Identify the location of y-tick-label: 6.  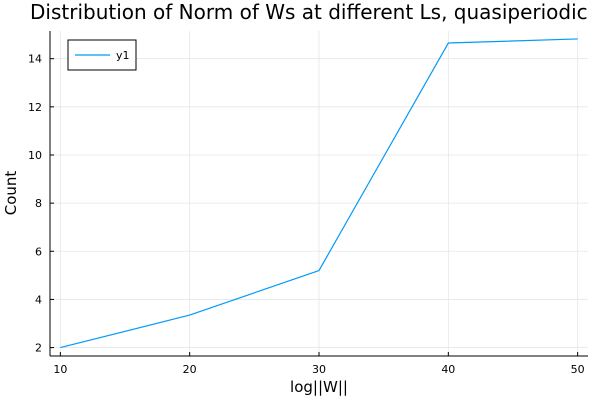
(38, 251).